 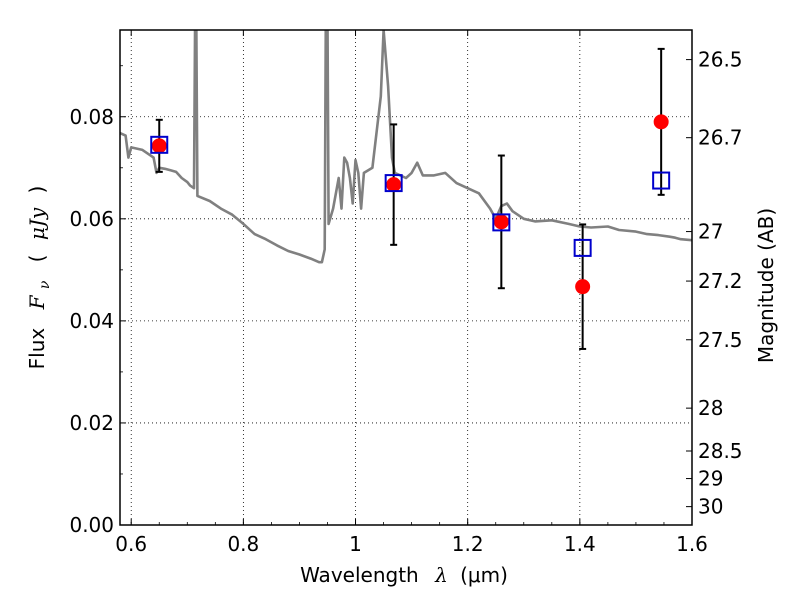 I want to click on x-tick-label: 1.4, so click(x=580, y=544).